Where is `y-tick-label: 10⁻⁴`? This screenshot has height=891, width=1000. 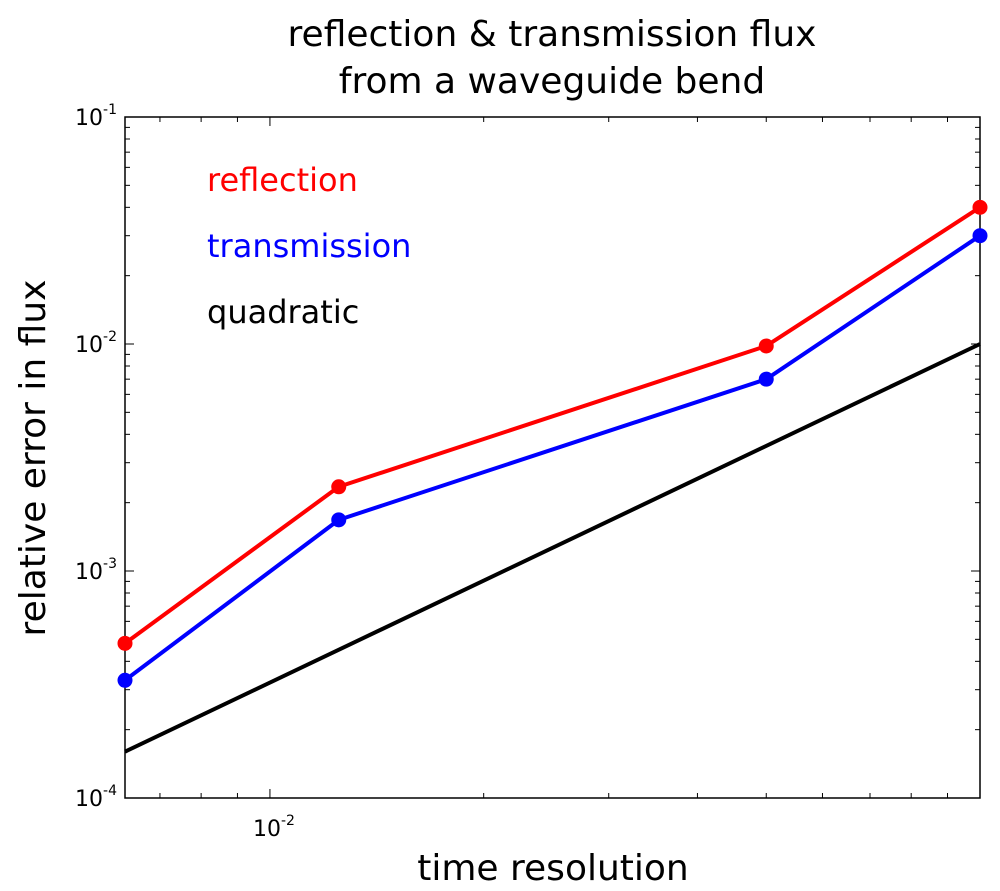
y-tick-label: 10⁻⁴ is located at coordinates (96, 797).